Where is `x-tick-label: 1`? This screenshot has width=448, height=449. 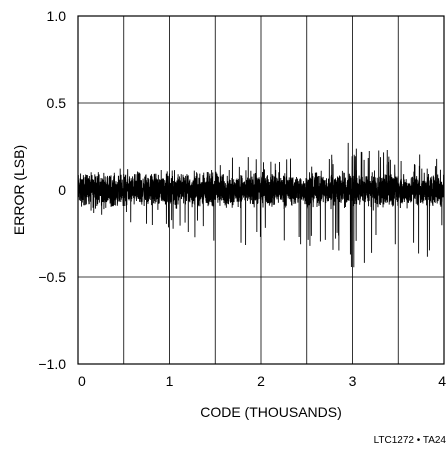
x-tick-label: 1 is located at coordinates (170, 381).